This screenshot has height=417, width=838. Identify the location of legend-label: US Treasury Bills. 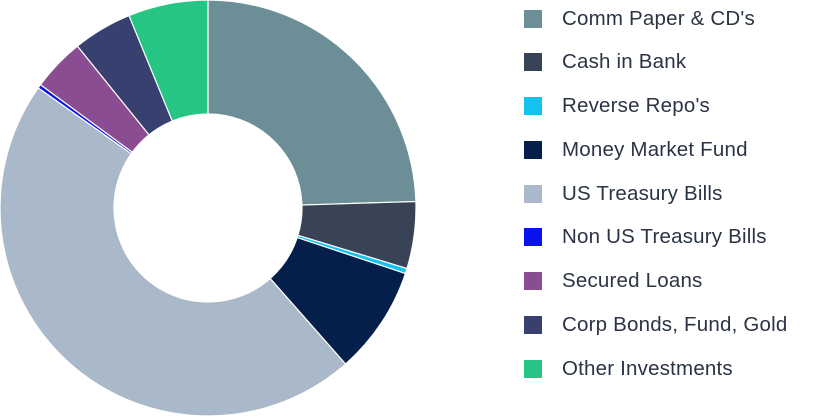
(642, 193).